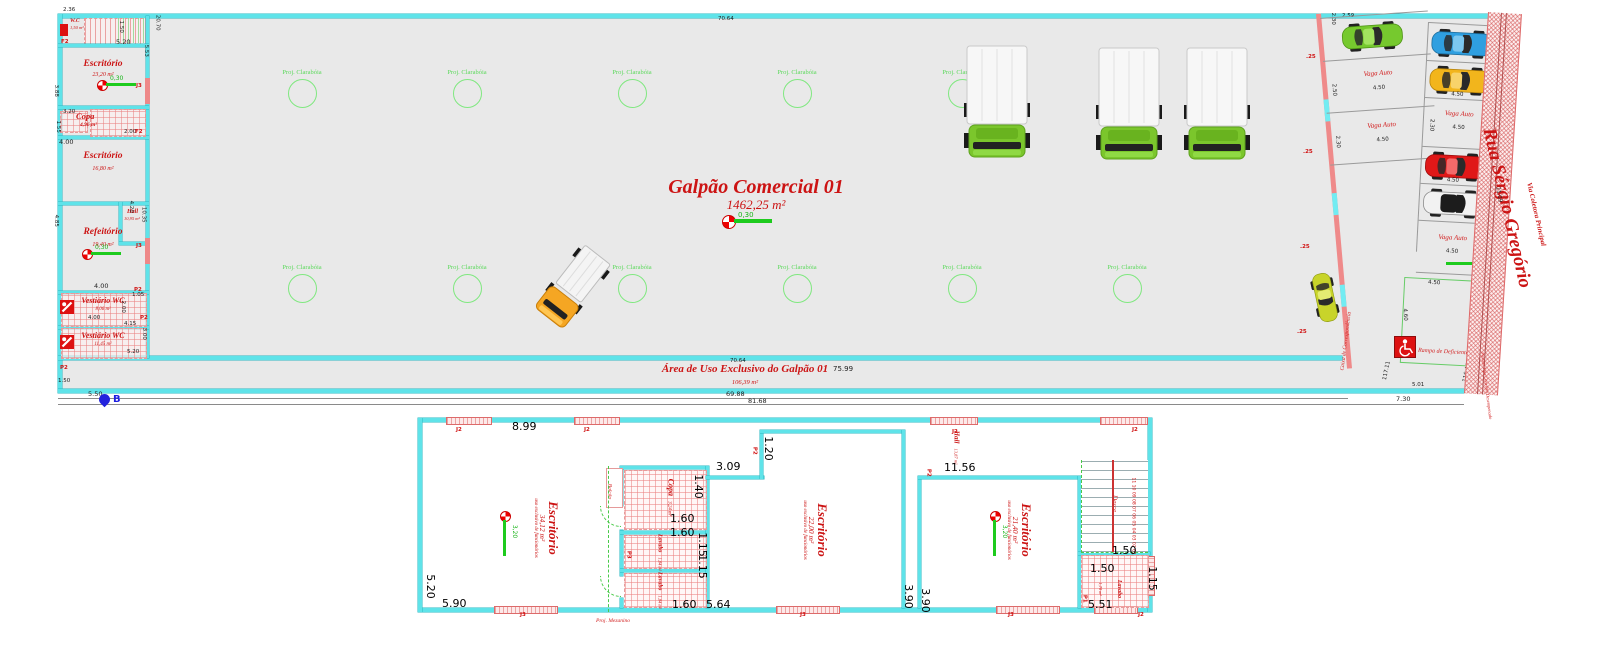 This screenshot has width=1600, height=650. Describe the element at coordinates (85, 116) in the screenshot. I see `room-copa-name: Copa` at that location.